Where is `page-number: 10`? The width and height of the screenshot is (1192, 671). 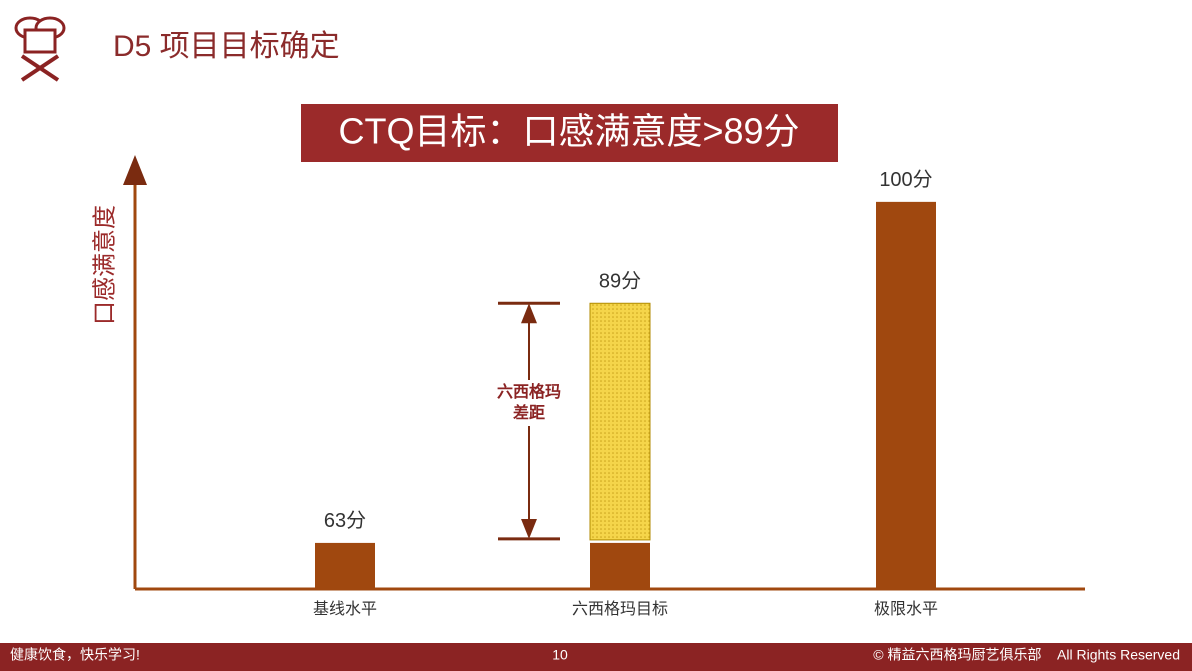
page-number: 10 is located at coordinates (560, 655).